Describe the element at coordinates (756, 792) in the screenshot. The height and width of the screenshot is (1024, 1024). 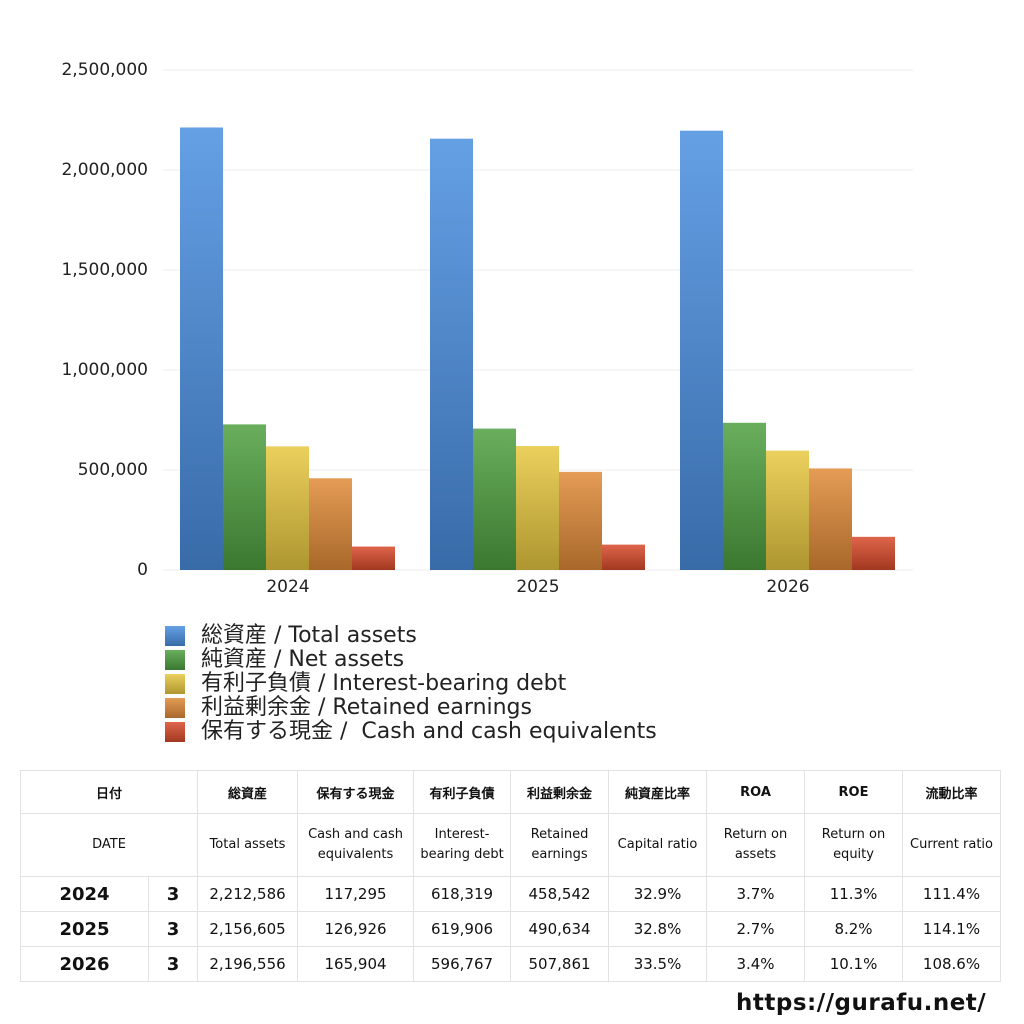
I see `header-cell: ROA` at that location.